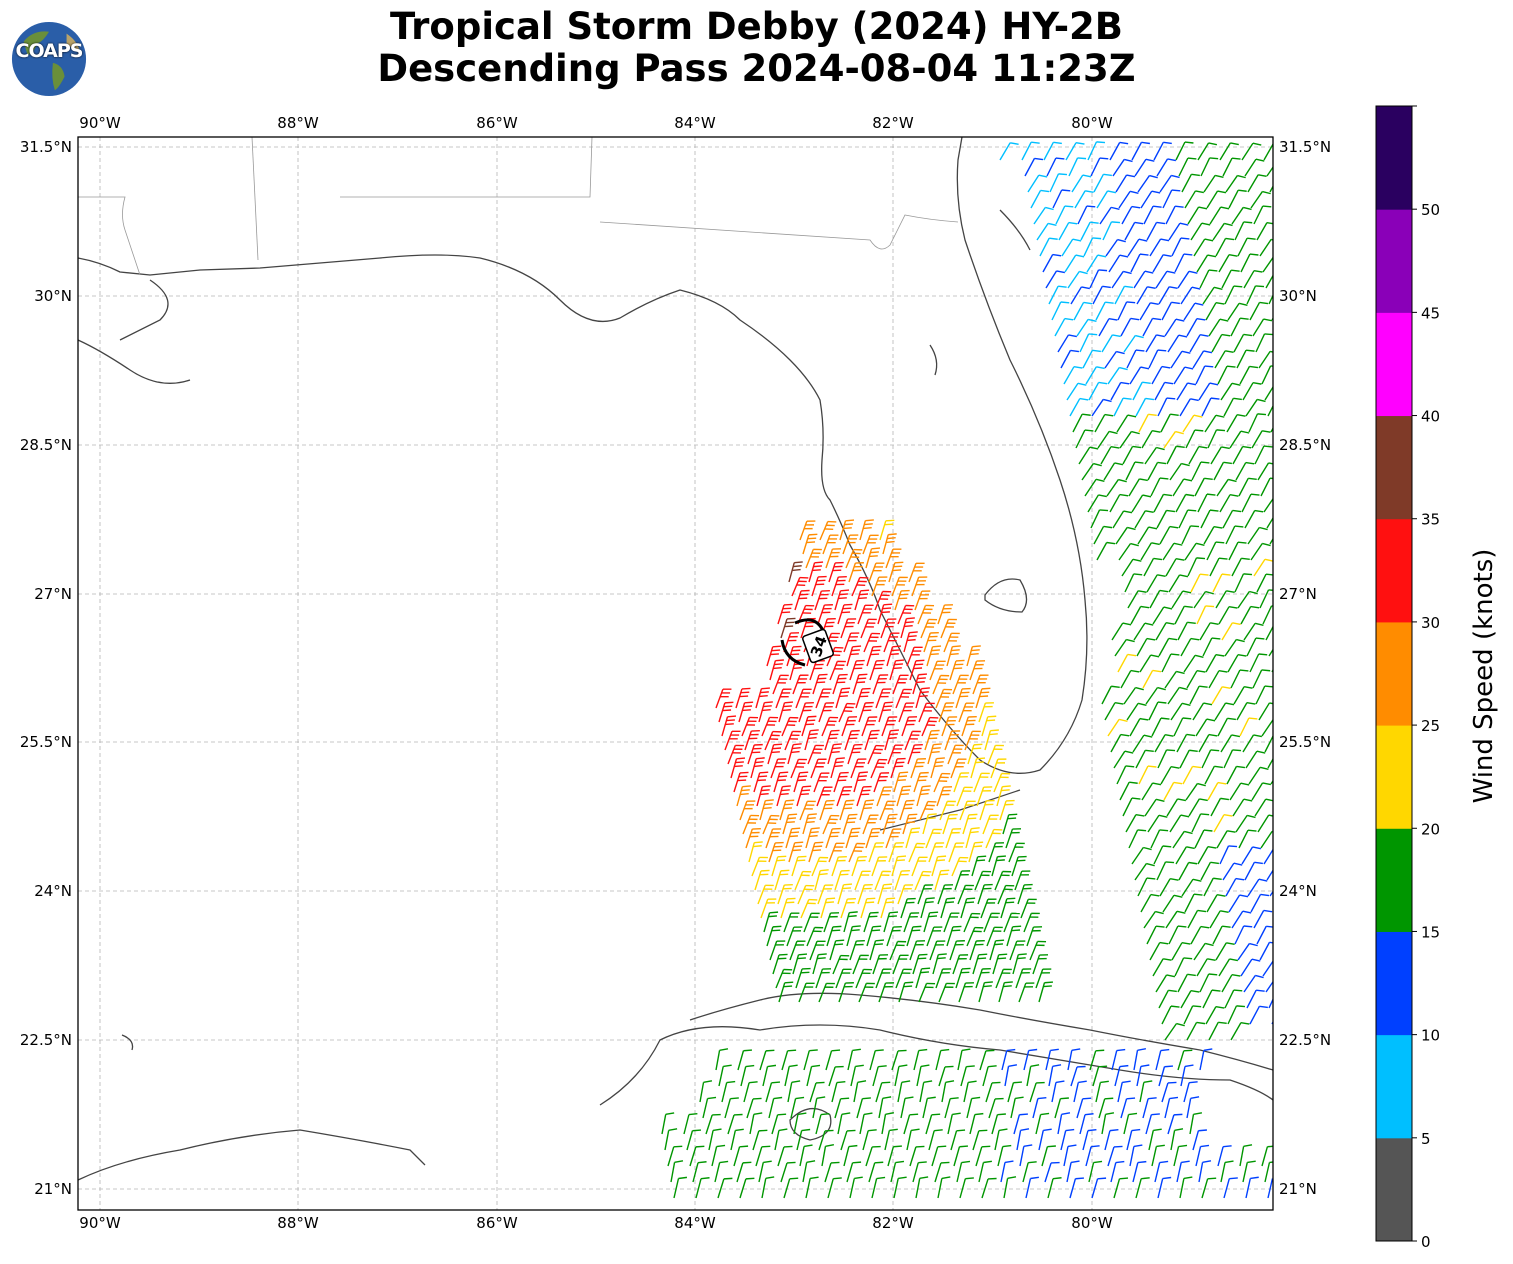  Describe the element at coordinates (46, 445) in the screenshot. I see `lat-tick-label: 28.5°N` at that location.